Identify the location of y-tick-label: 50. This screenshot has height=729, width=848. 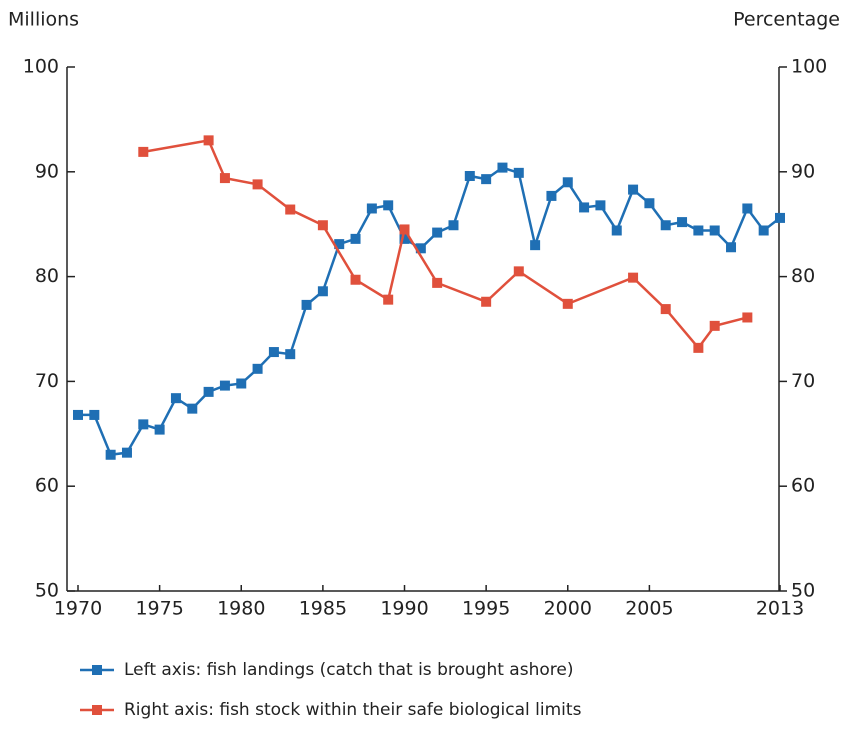
(47, 591).